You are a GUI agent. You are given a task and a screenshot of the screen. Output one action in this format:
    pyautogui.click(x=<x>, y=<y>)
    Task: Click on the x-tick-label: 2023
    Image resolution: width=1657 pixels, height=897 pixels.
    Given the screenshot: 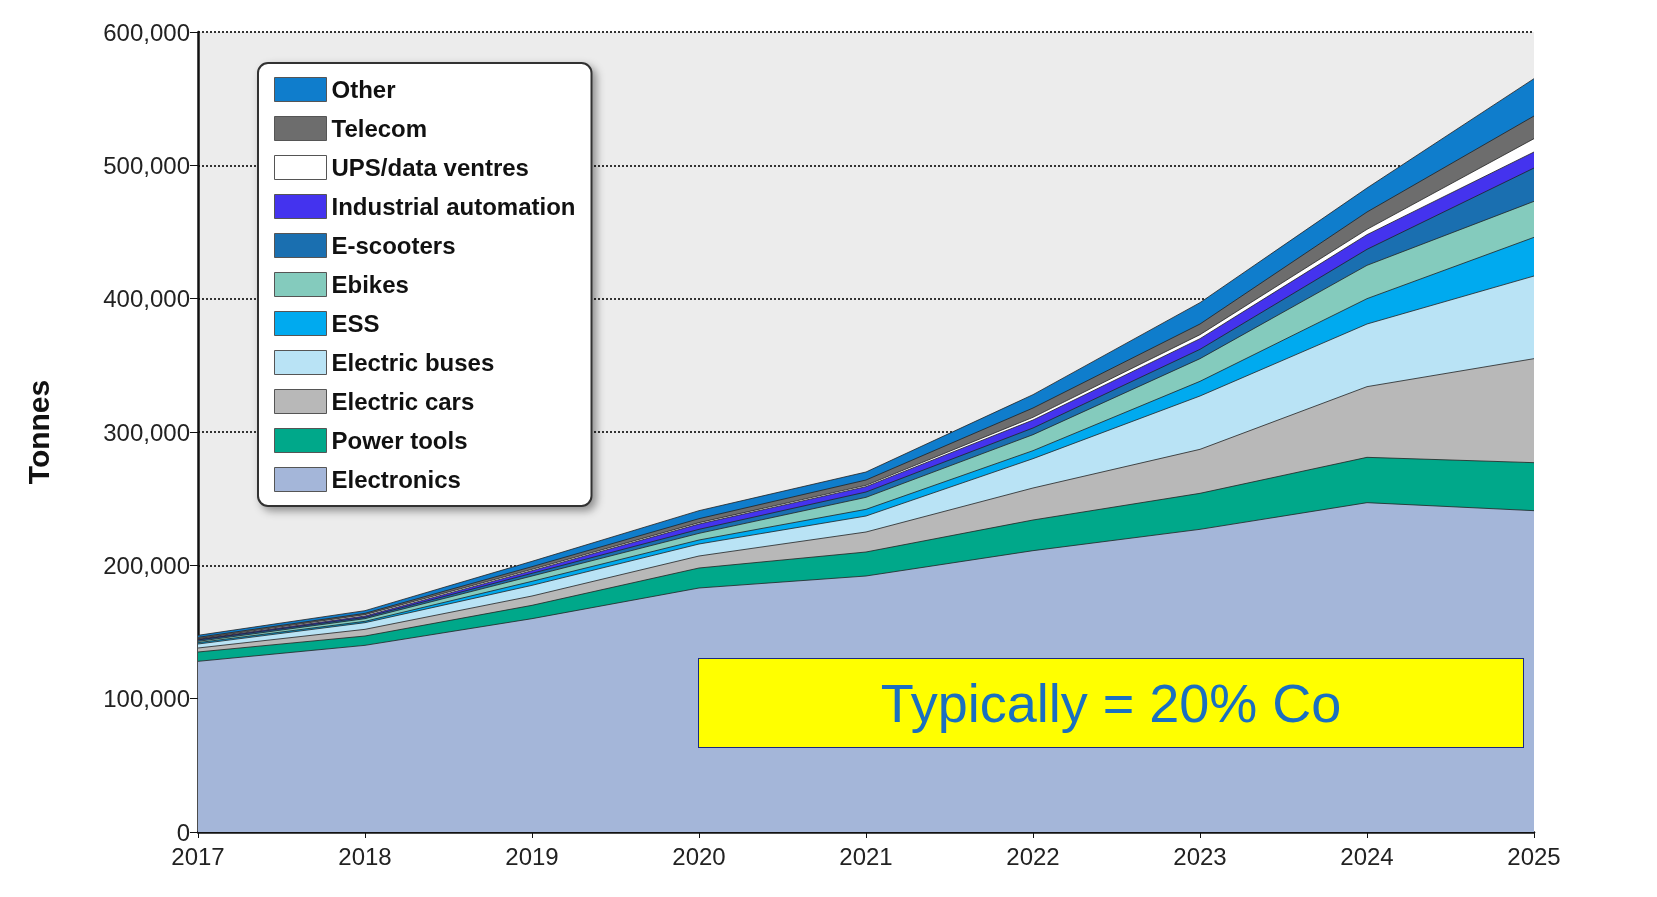 What is the action you would take?
    pyautogui.click(x=1200, y=856)
    